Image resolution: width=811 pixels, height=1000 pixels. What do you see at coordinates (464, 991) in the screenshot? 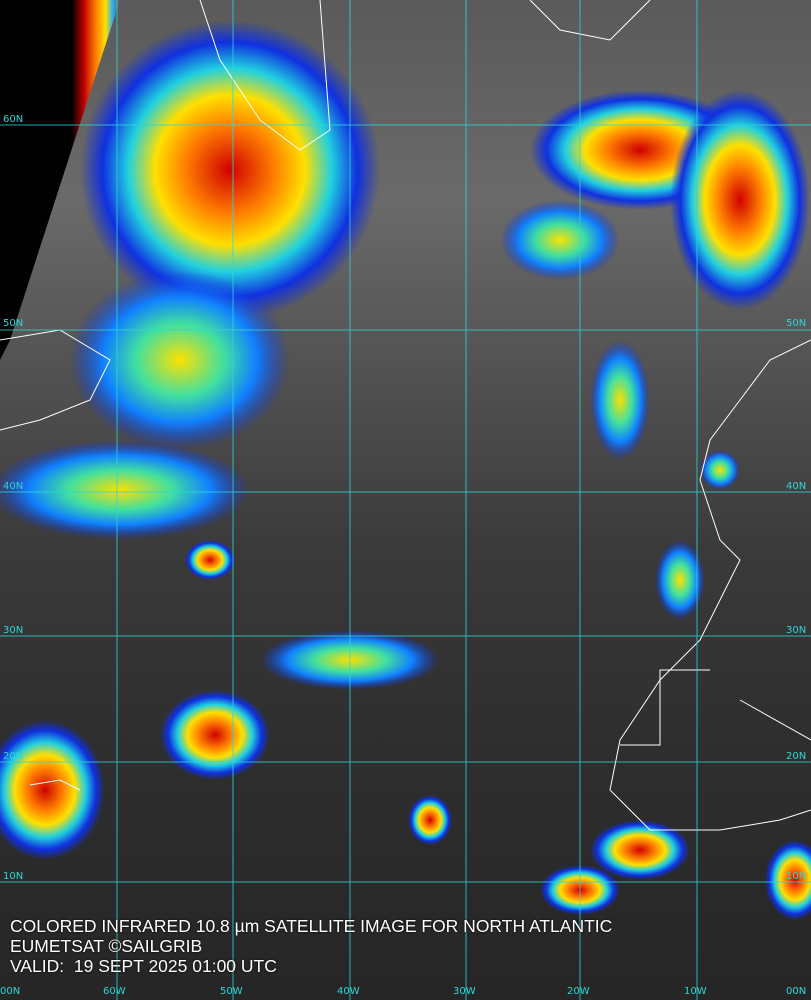
I see `lon-label: 30W` at bounding box center [464, 991].